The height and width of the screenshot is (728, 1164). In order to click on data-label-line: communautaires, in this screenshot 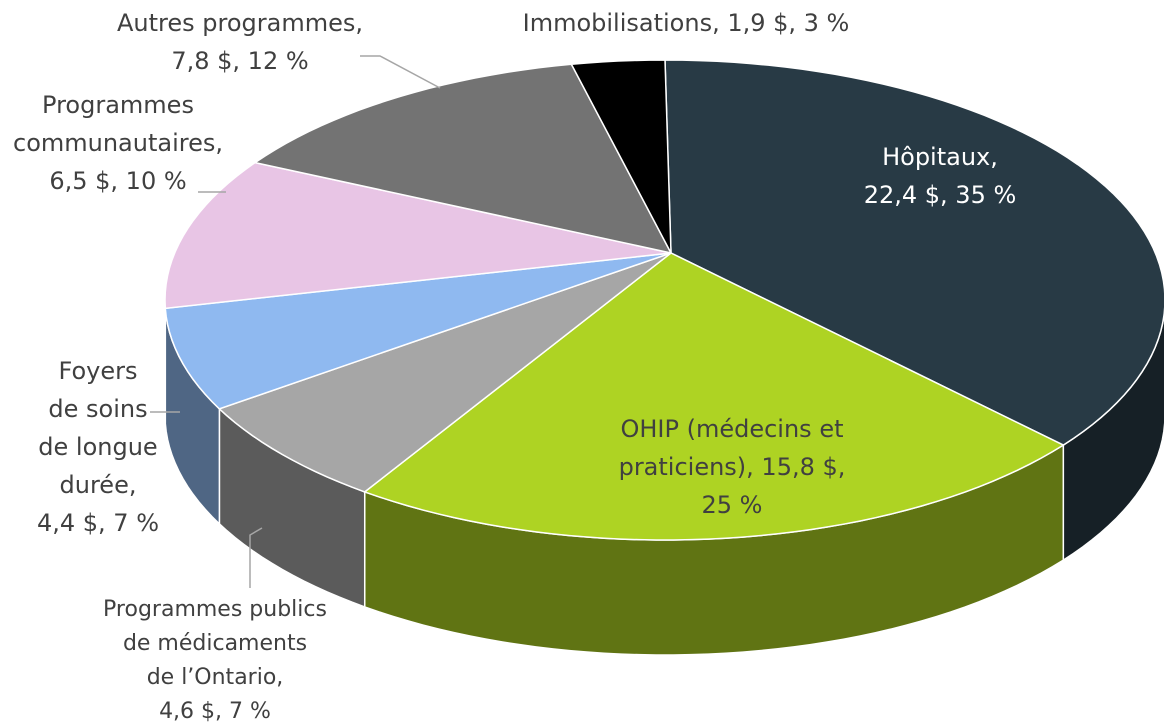, I will do `click(118, 143)`.